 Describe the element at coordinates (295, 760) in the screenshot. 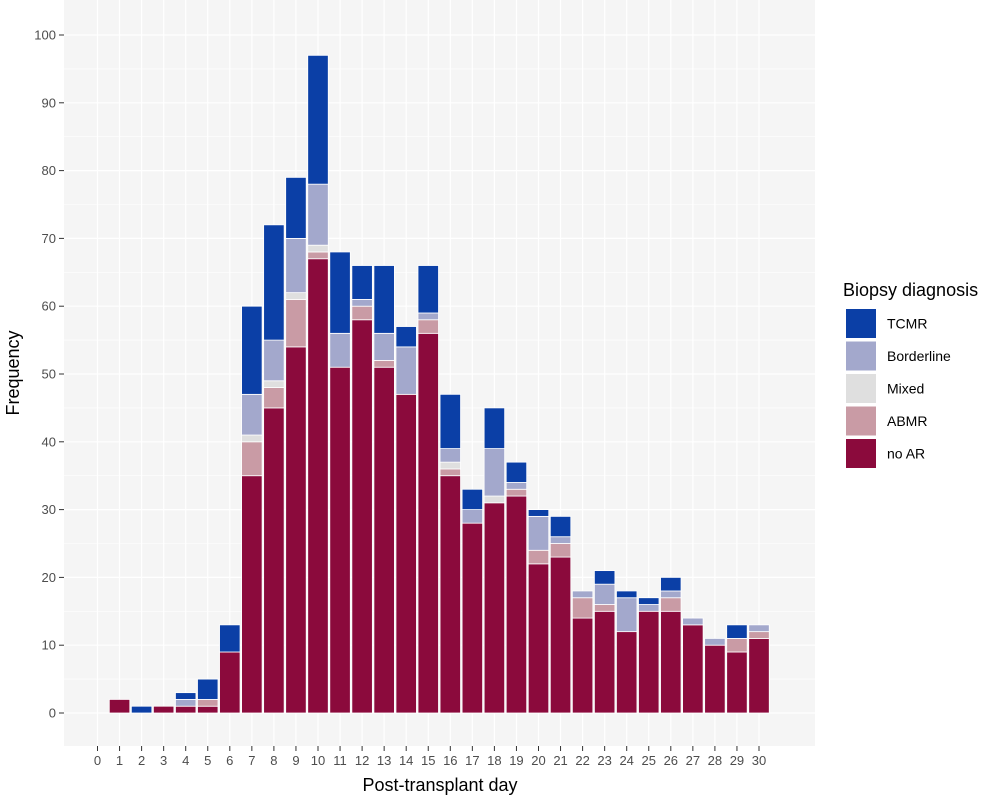

I see `x-tick-label: 9` at that location.